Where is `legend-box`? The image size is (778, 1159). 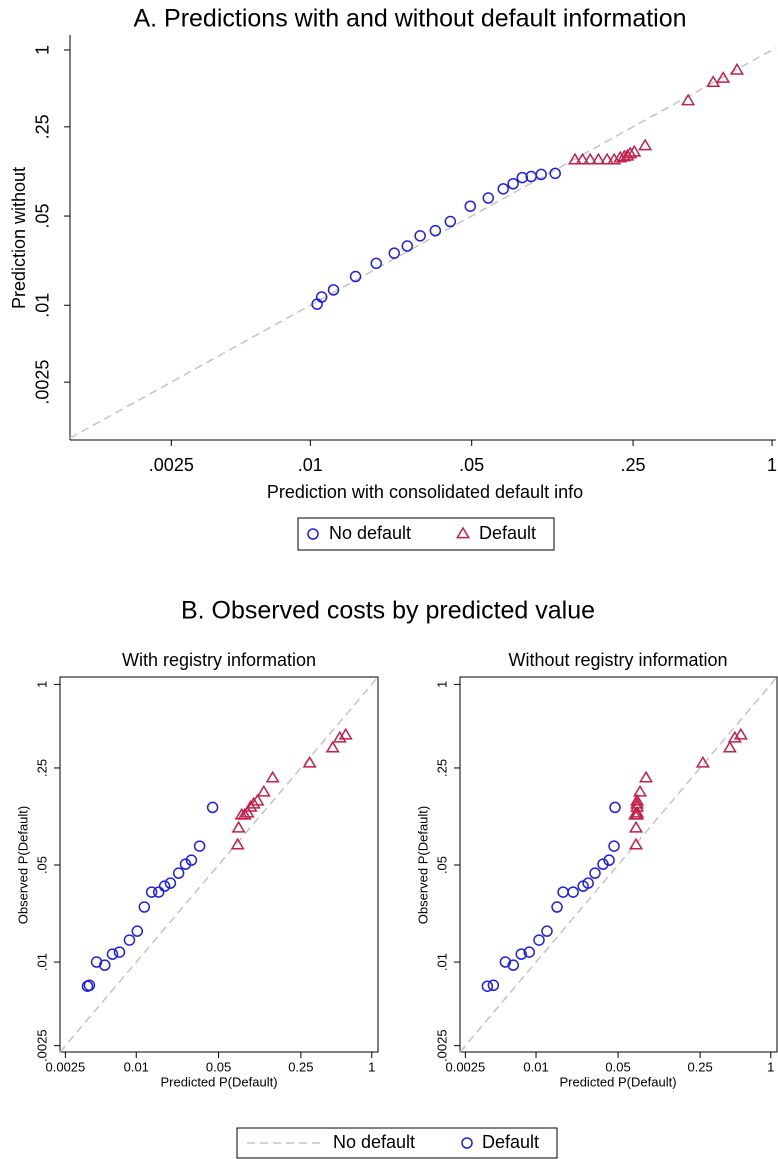
legend-box is located at coordinates (426, 534).